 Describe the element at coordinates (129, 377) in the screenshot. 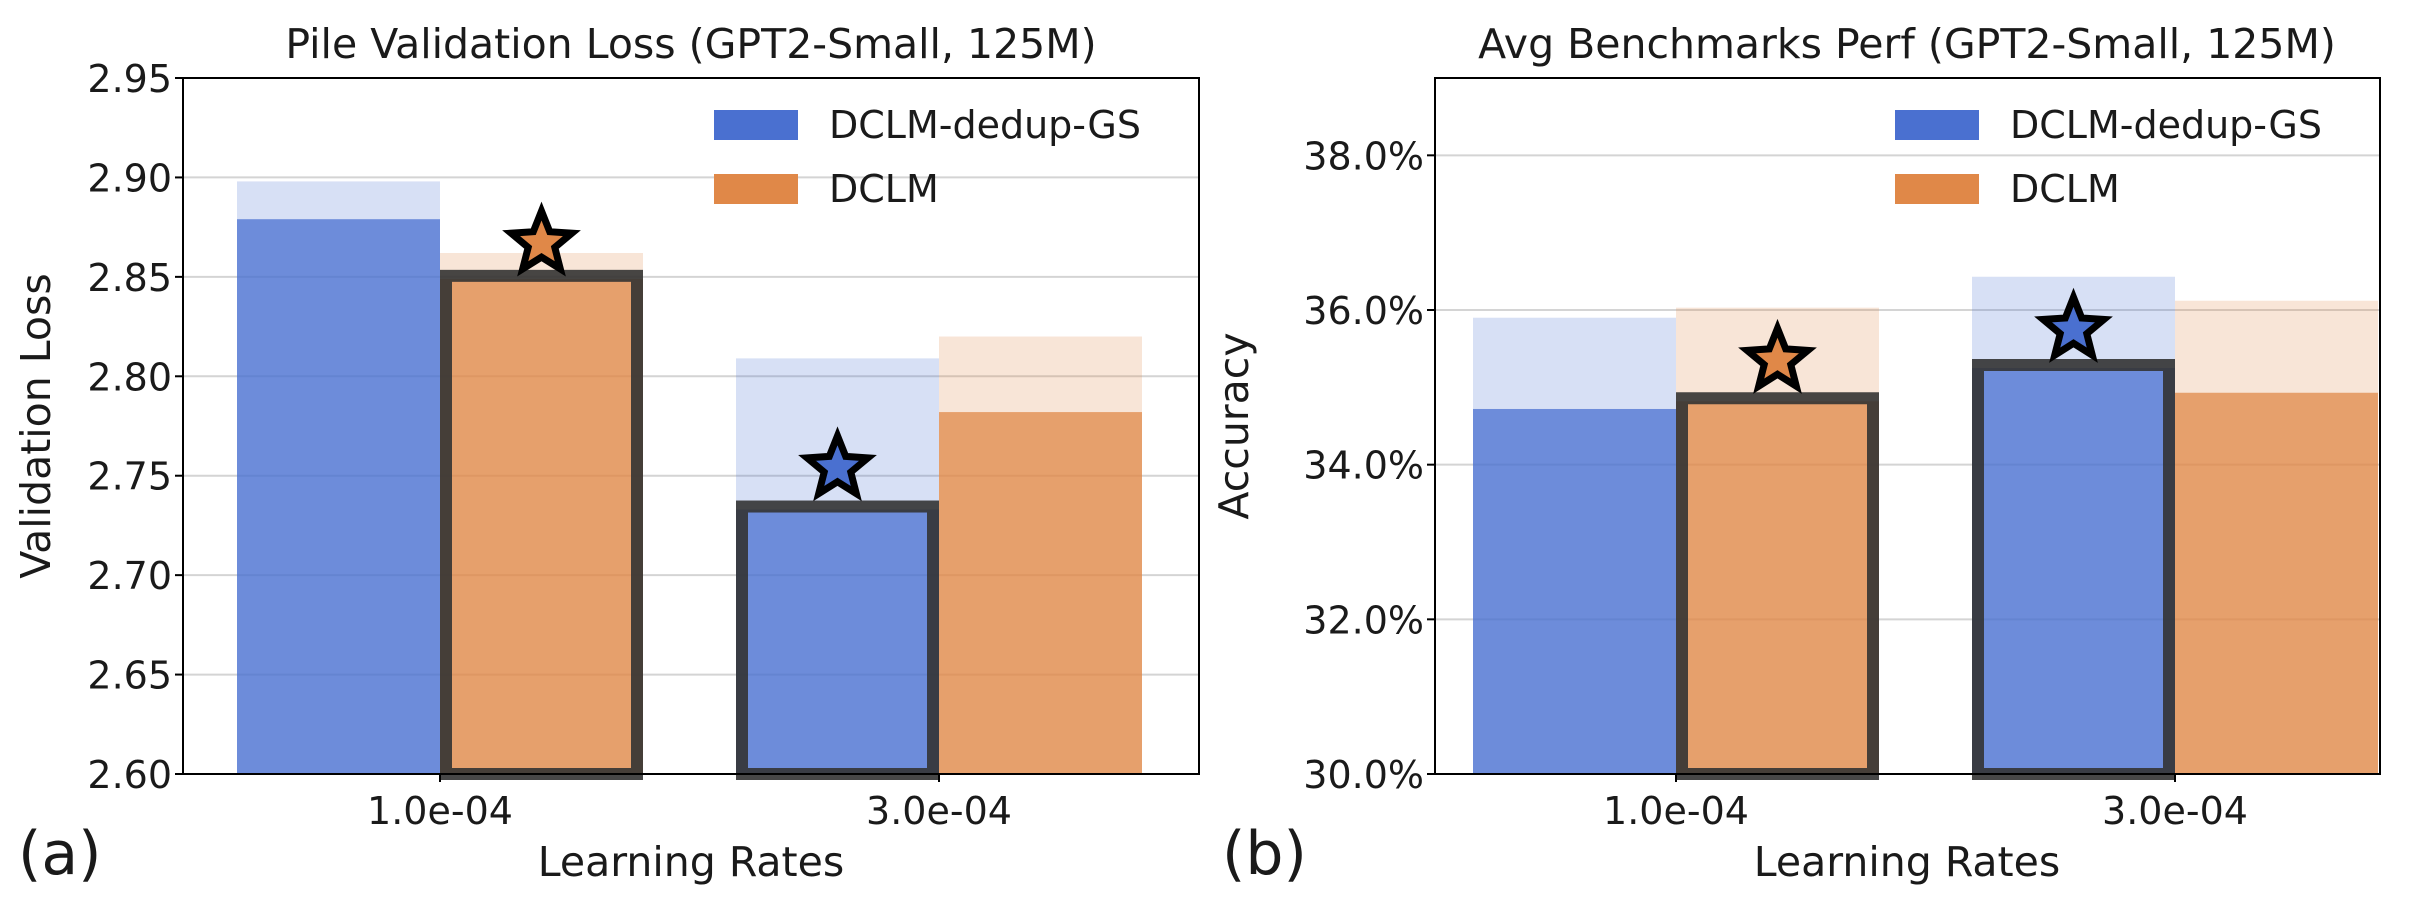

I see `y-tick-label: 2.80` at that location.